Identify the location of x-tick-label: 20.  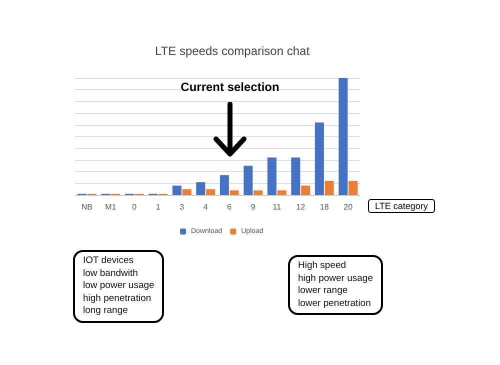
(349, 207).